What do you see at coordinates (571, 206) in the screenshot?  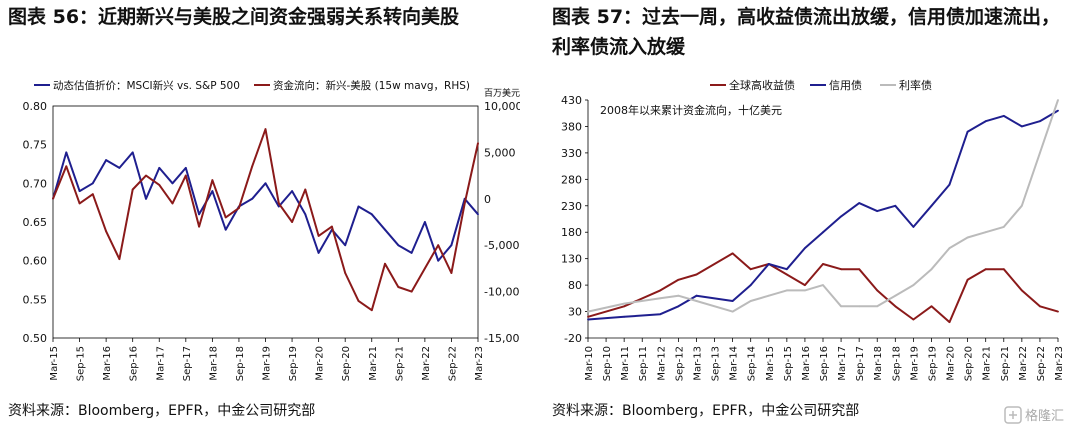 I see `y-tick-label: 230` at bounding box center [571, 206].